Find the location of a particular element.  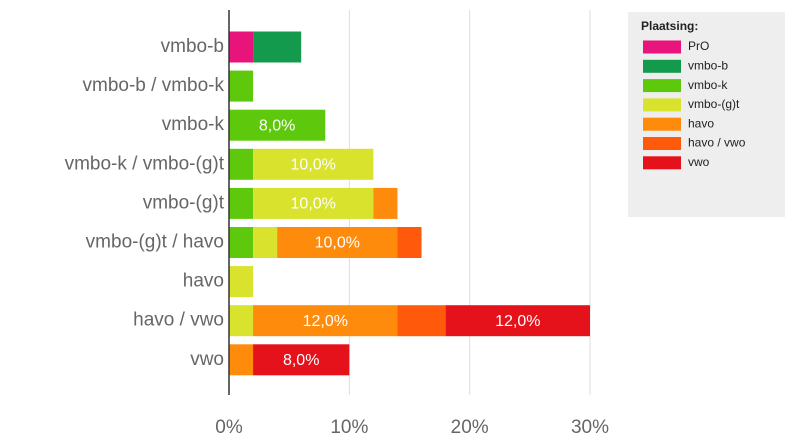

y-tick-label: vmbo-(g)t is located at coordinates (184, 202).